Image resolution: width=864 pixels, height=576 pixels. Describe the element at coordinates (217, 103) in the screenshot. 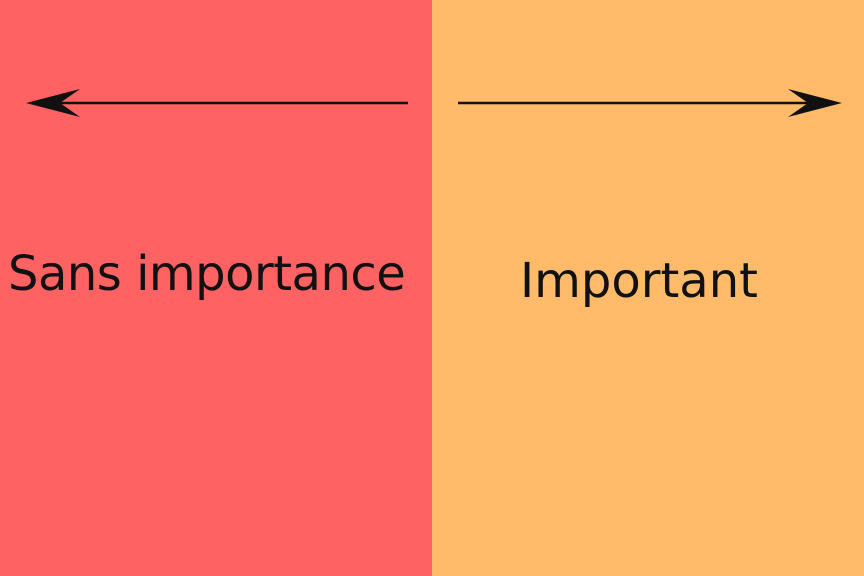

I see `arrow-left-icon` at that location.